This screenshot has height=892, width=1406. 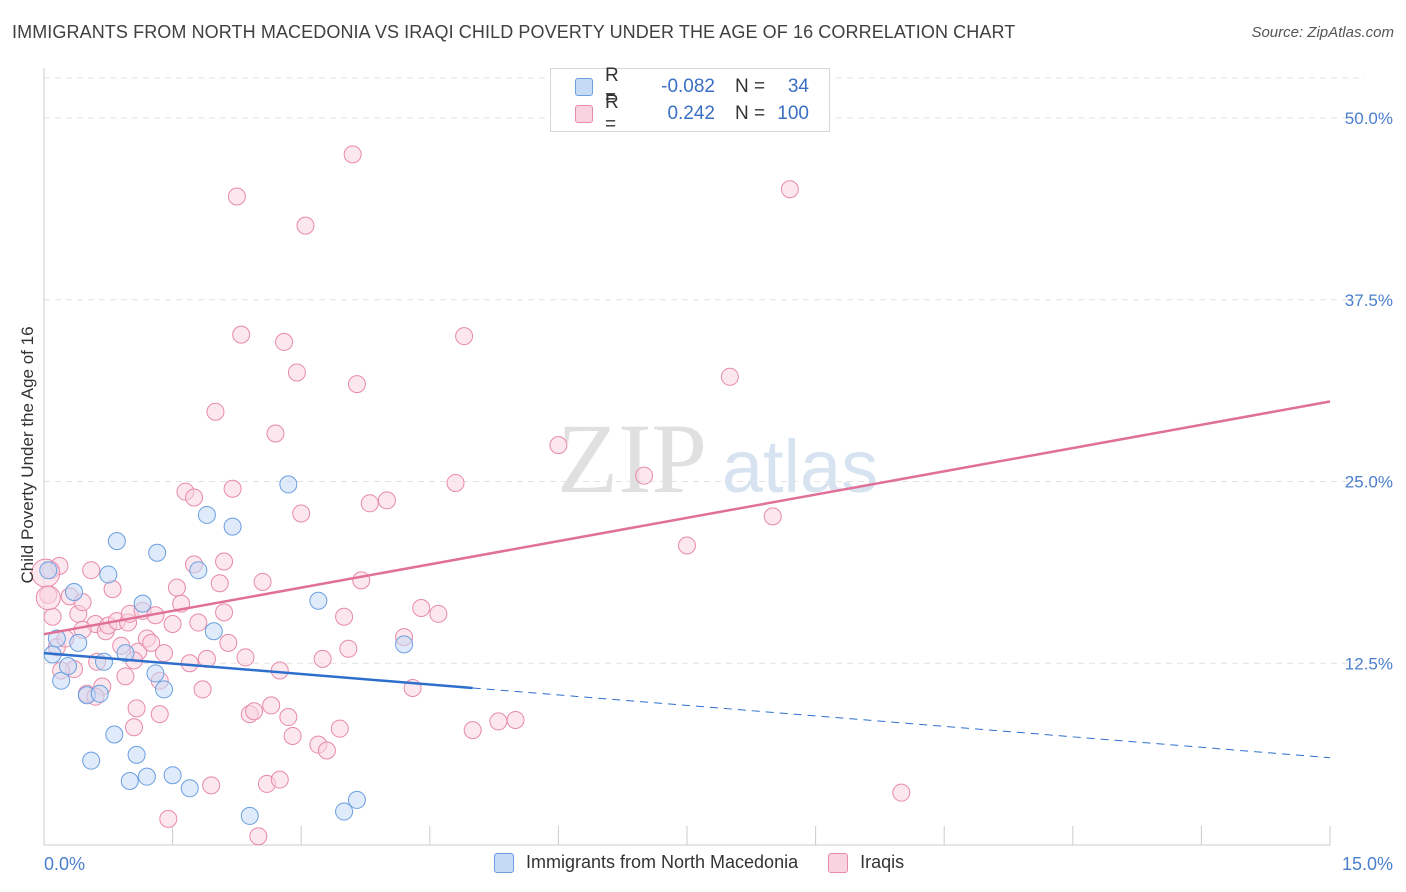 I want to click on north-macedonia-trend-extension, so click(x=901, y=723).